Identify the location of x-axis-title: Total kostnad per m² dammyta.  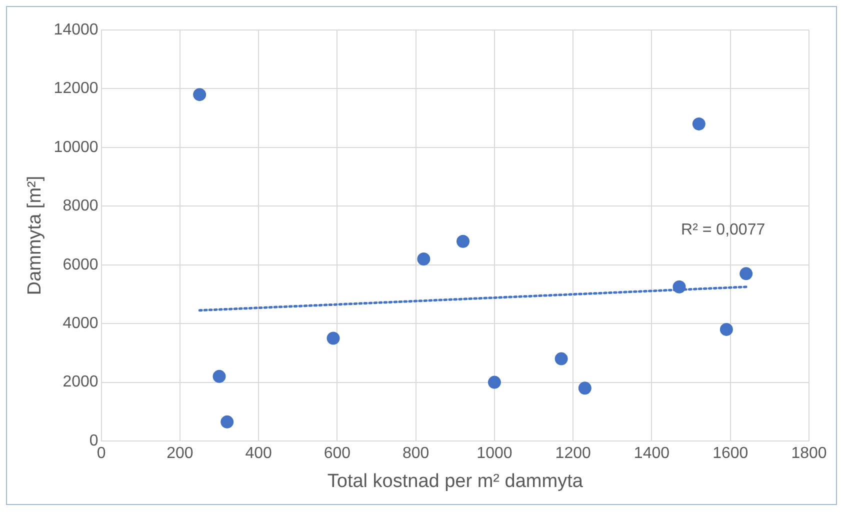
(455, 481).